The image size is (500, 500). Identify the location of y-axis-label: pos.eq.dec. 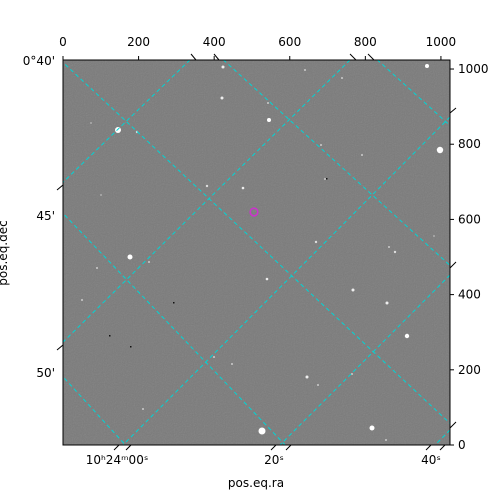
(5, 252).